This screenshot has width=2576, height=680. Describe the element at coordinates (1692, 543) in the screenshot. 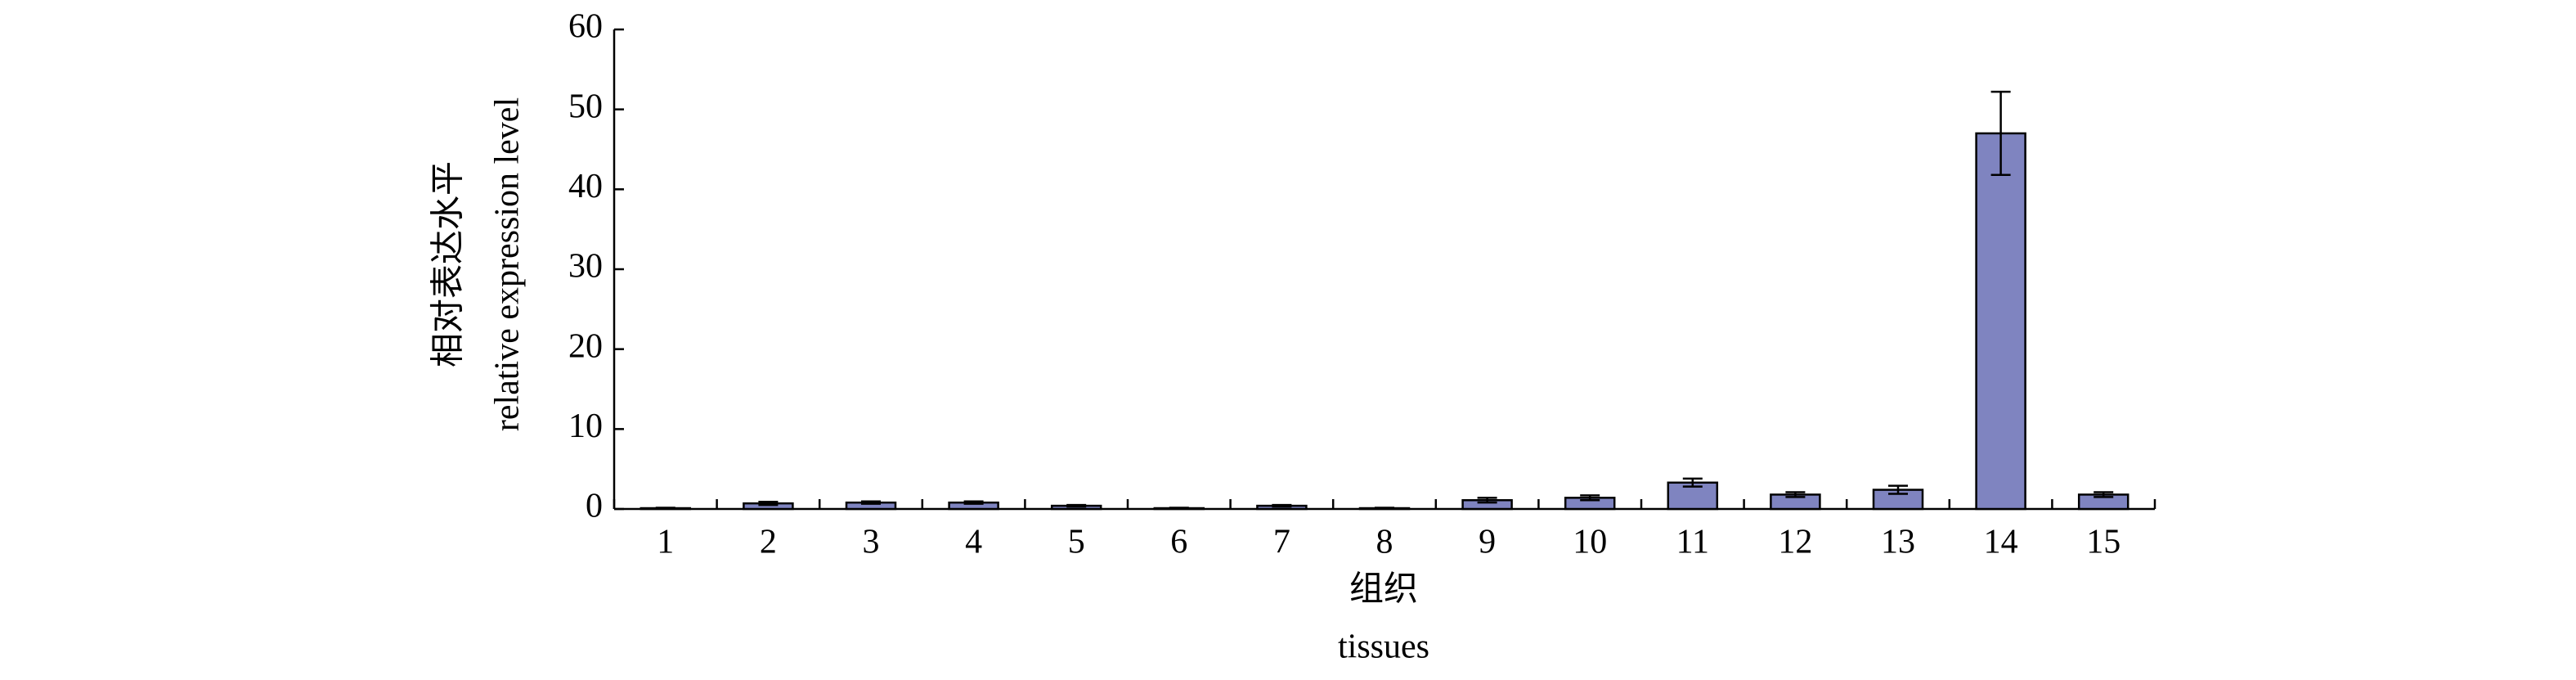

I see `x-tick-label: 11` at that location.